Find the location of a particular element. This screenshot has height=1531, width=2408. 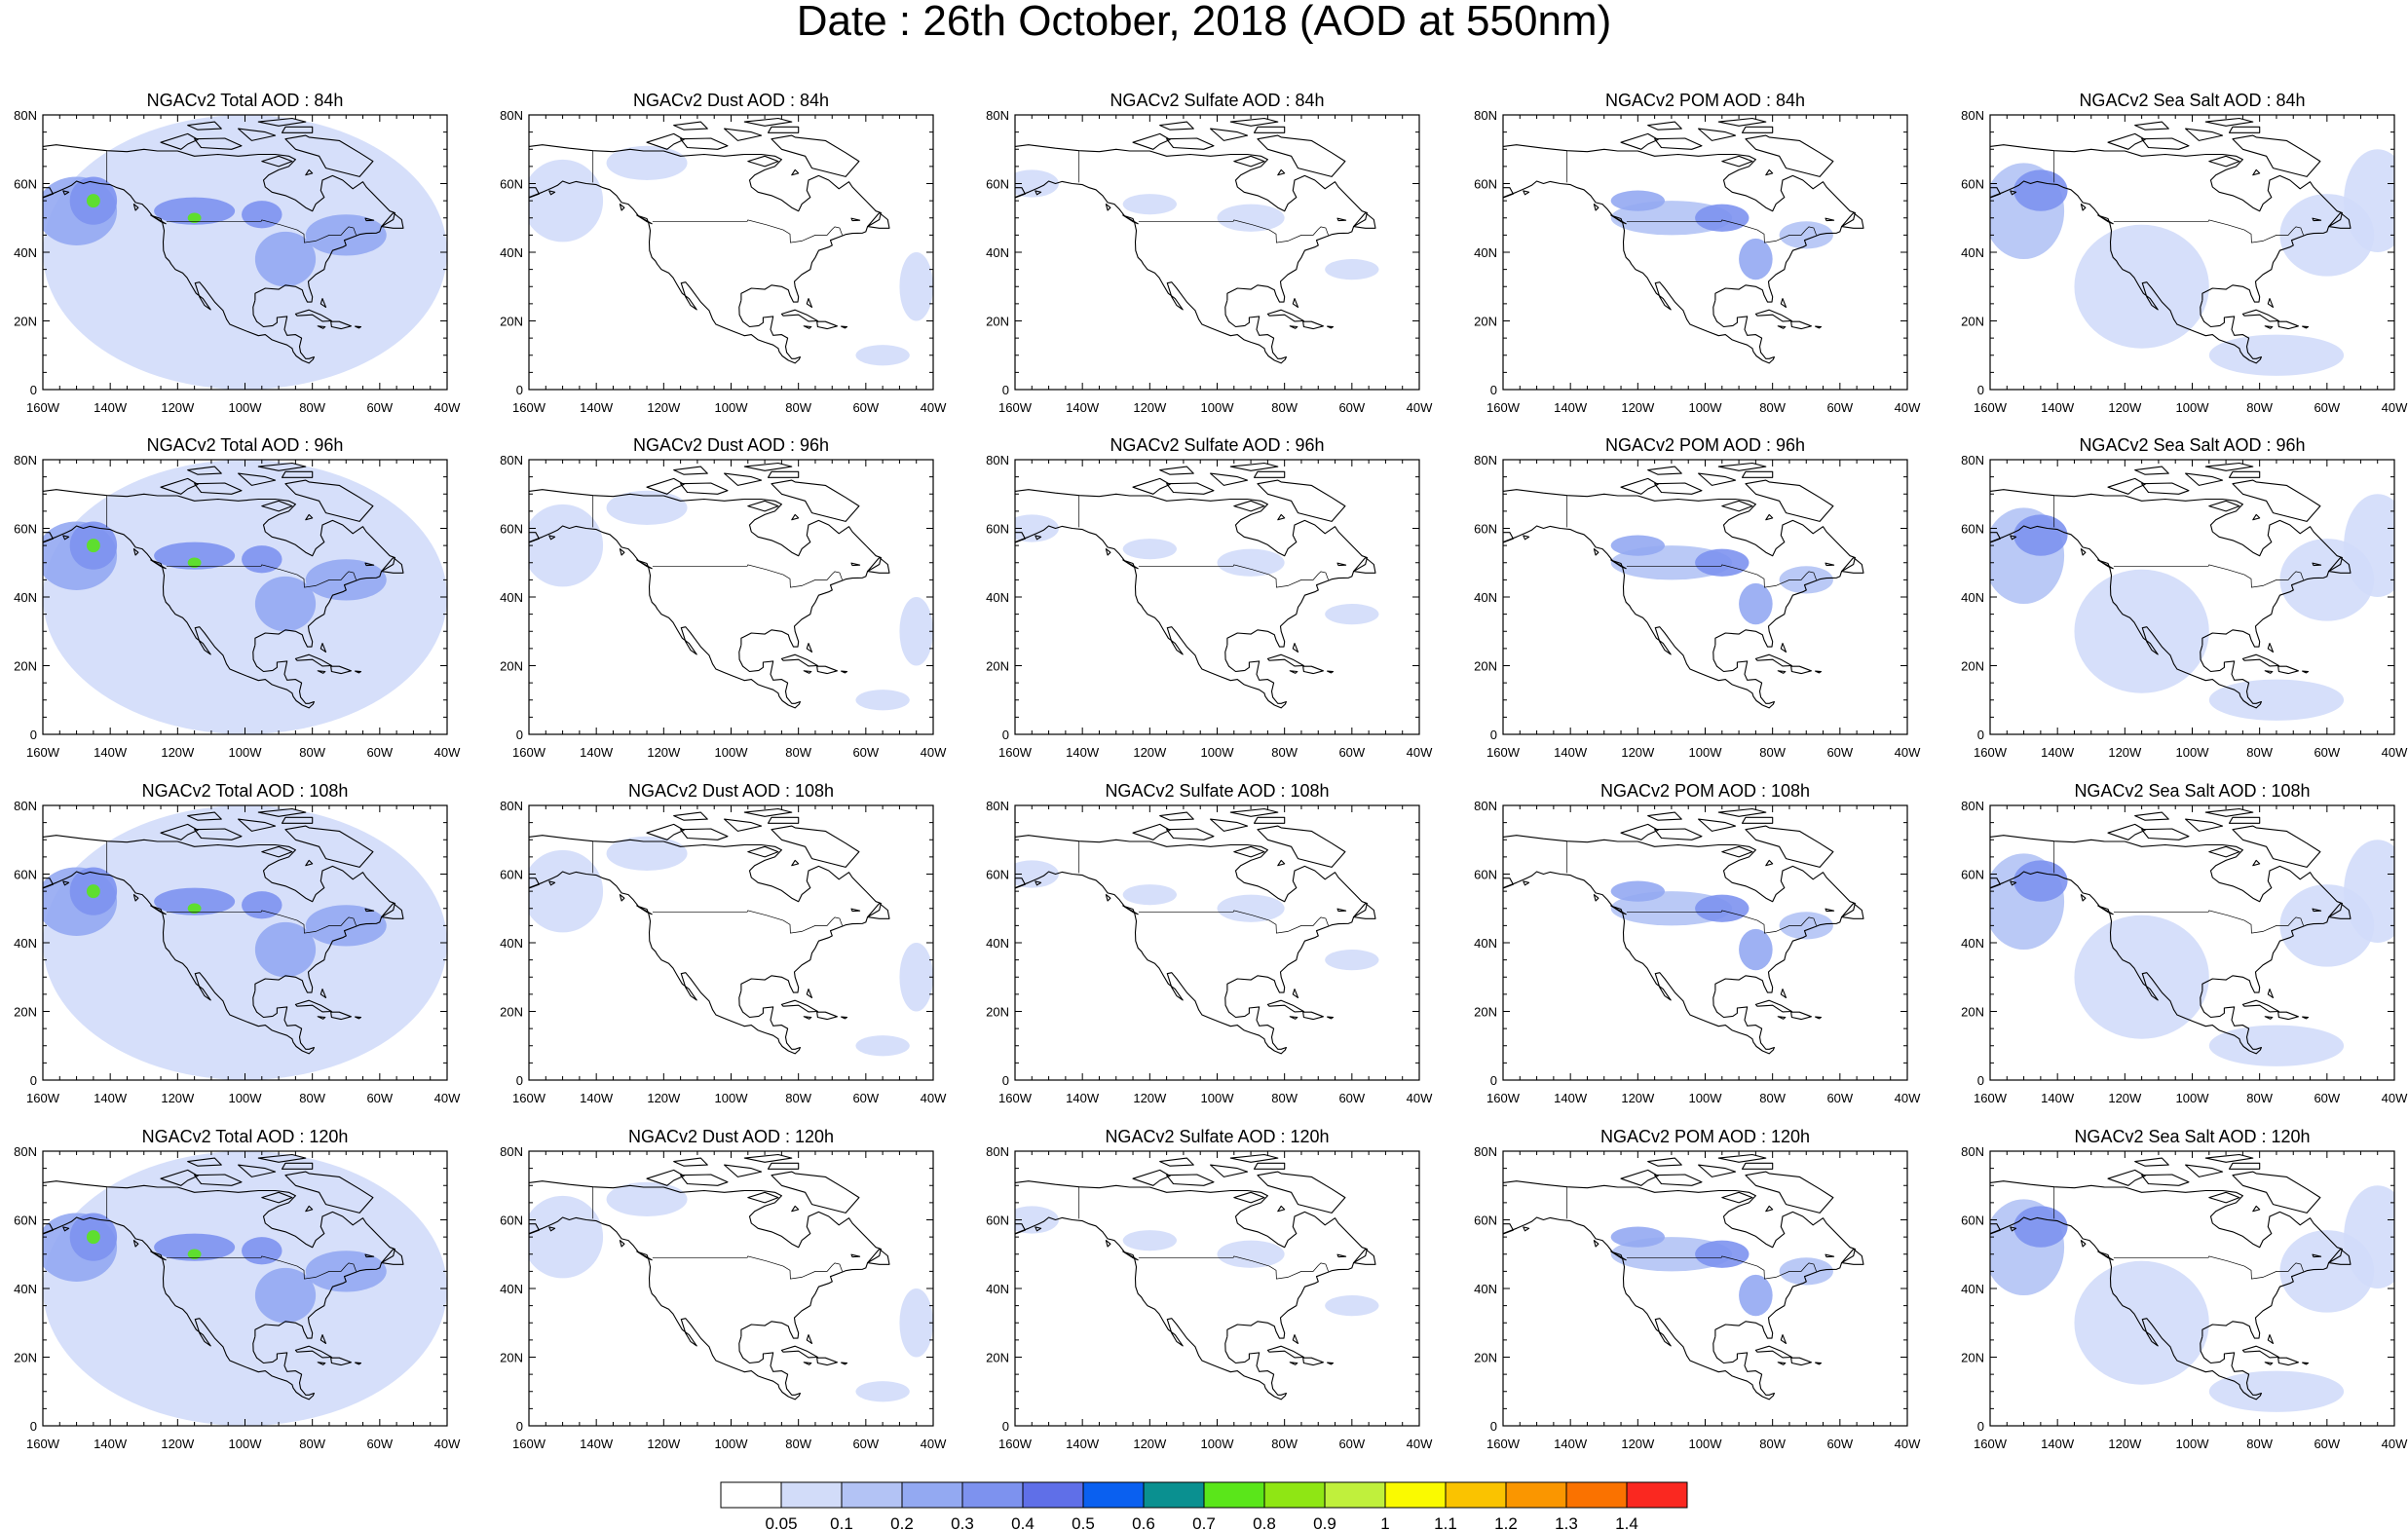

panel-title: NGACv2 Total AOD : 84h is located at coordinates (245, 100).